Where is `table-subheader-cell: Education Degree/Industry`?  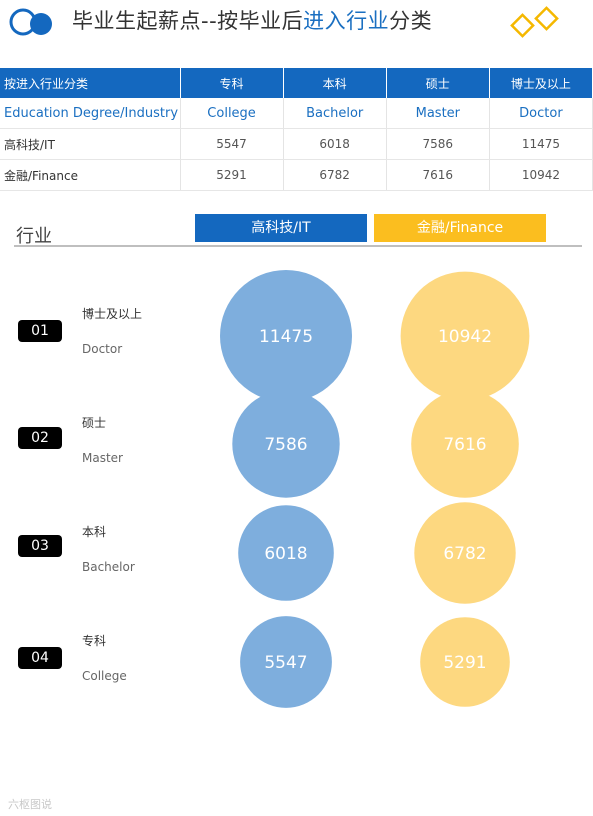
table-subheader-cell: Education Degree/Industry is located at coordinates (90, 113).